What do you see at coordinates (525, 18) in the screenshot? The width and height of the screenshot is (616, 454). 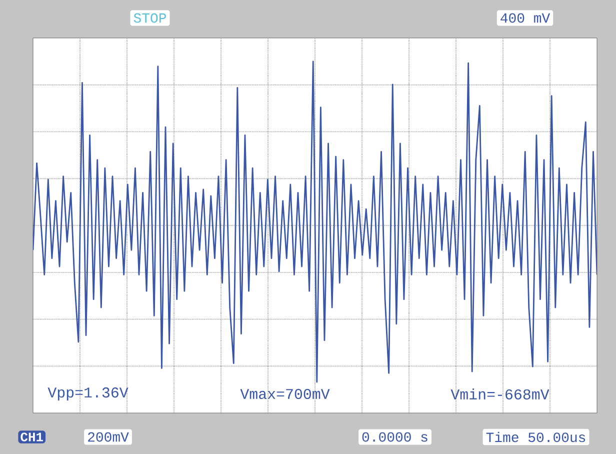 I see `text: 400 mV` at bounding box center [525, 18].